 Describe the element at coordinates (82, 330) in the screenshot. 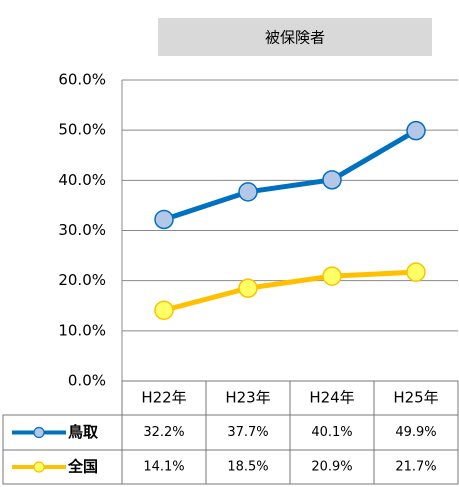

I see `y-tick-label: 10.0%` at that location.